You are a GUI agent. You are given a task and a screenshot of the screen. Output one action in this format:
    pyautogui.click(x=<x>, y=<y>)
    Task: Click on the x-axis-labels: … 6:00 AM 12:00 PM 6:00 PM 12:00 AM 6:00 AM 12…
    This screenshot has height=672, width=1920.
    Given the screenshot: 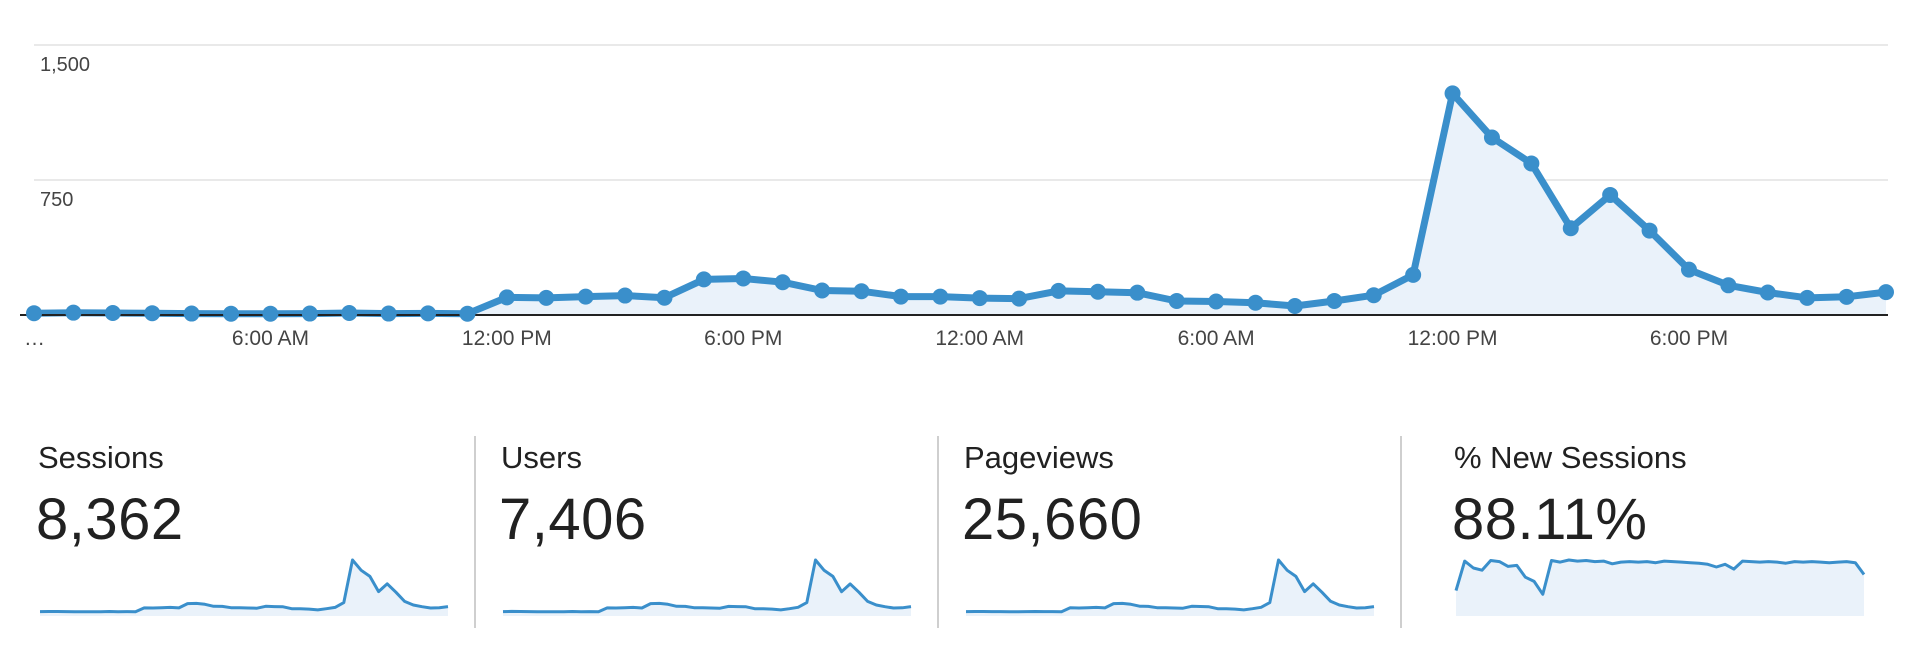 What is the action you would take?
    pyautogui.click(x=876, y=338)
    